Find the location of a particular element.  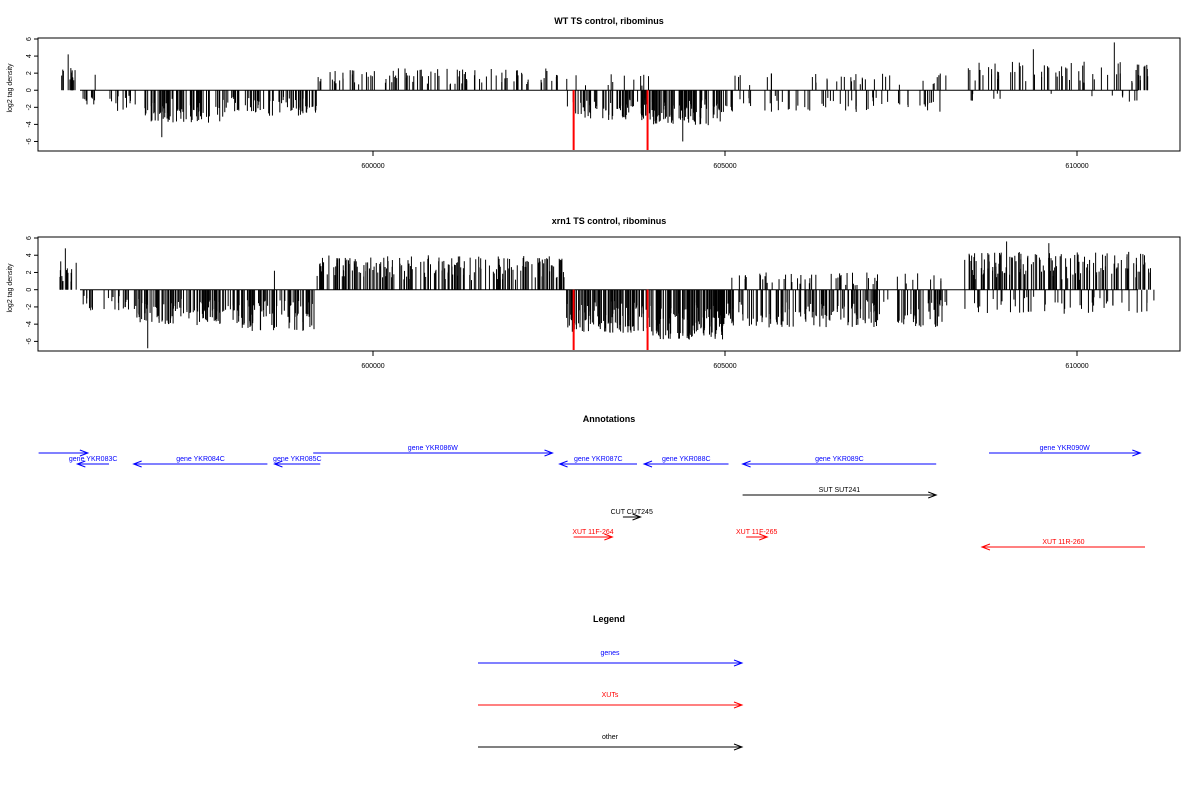

legend-arrow-xuts-head is located at coordinates (738, 705).